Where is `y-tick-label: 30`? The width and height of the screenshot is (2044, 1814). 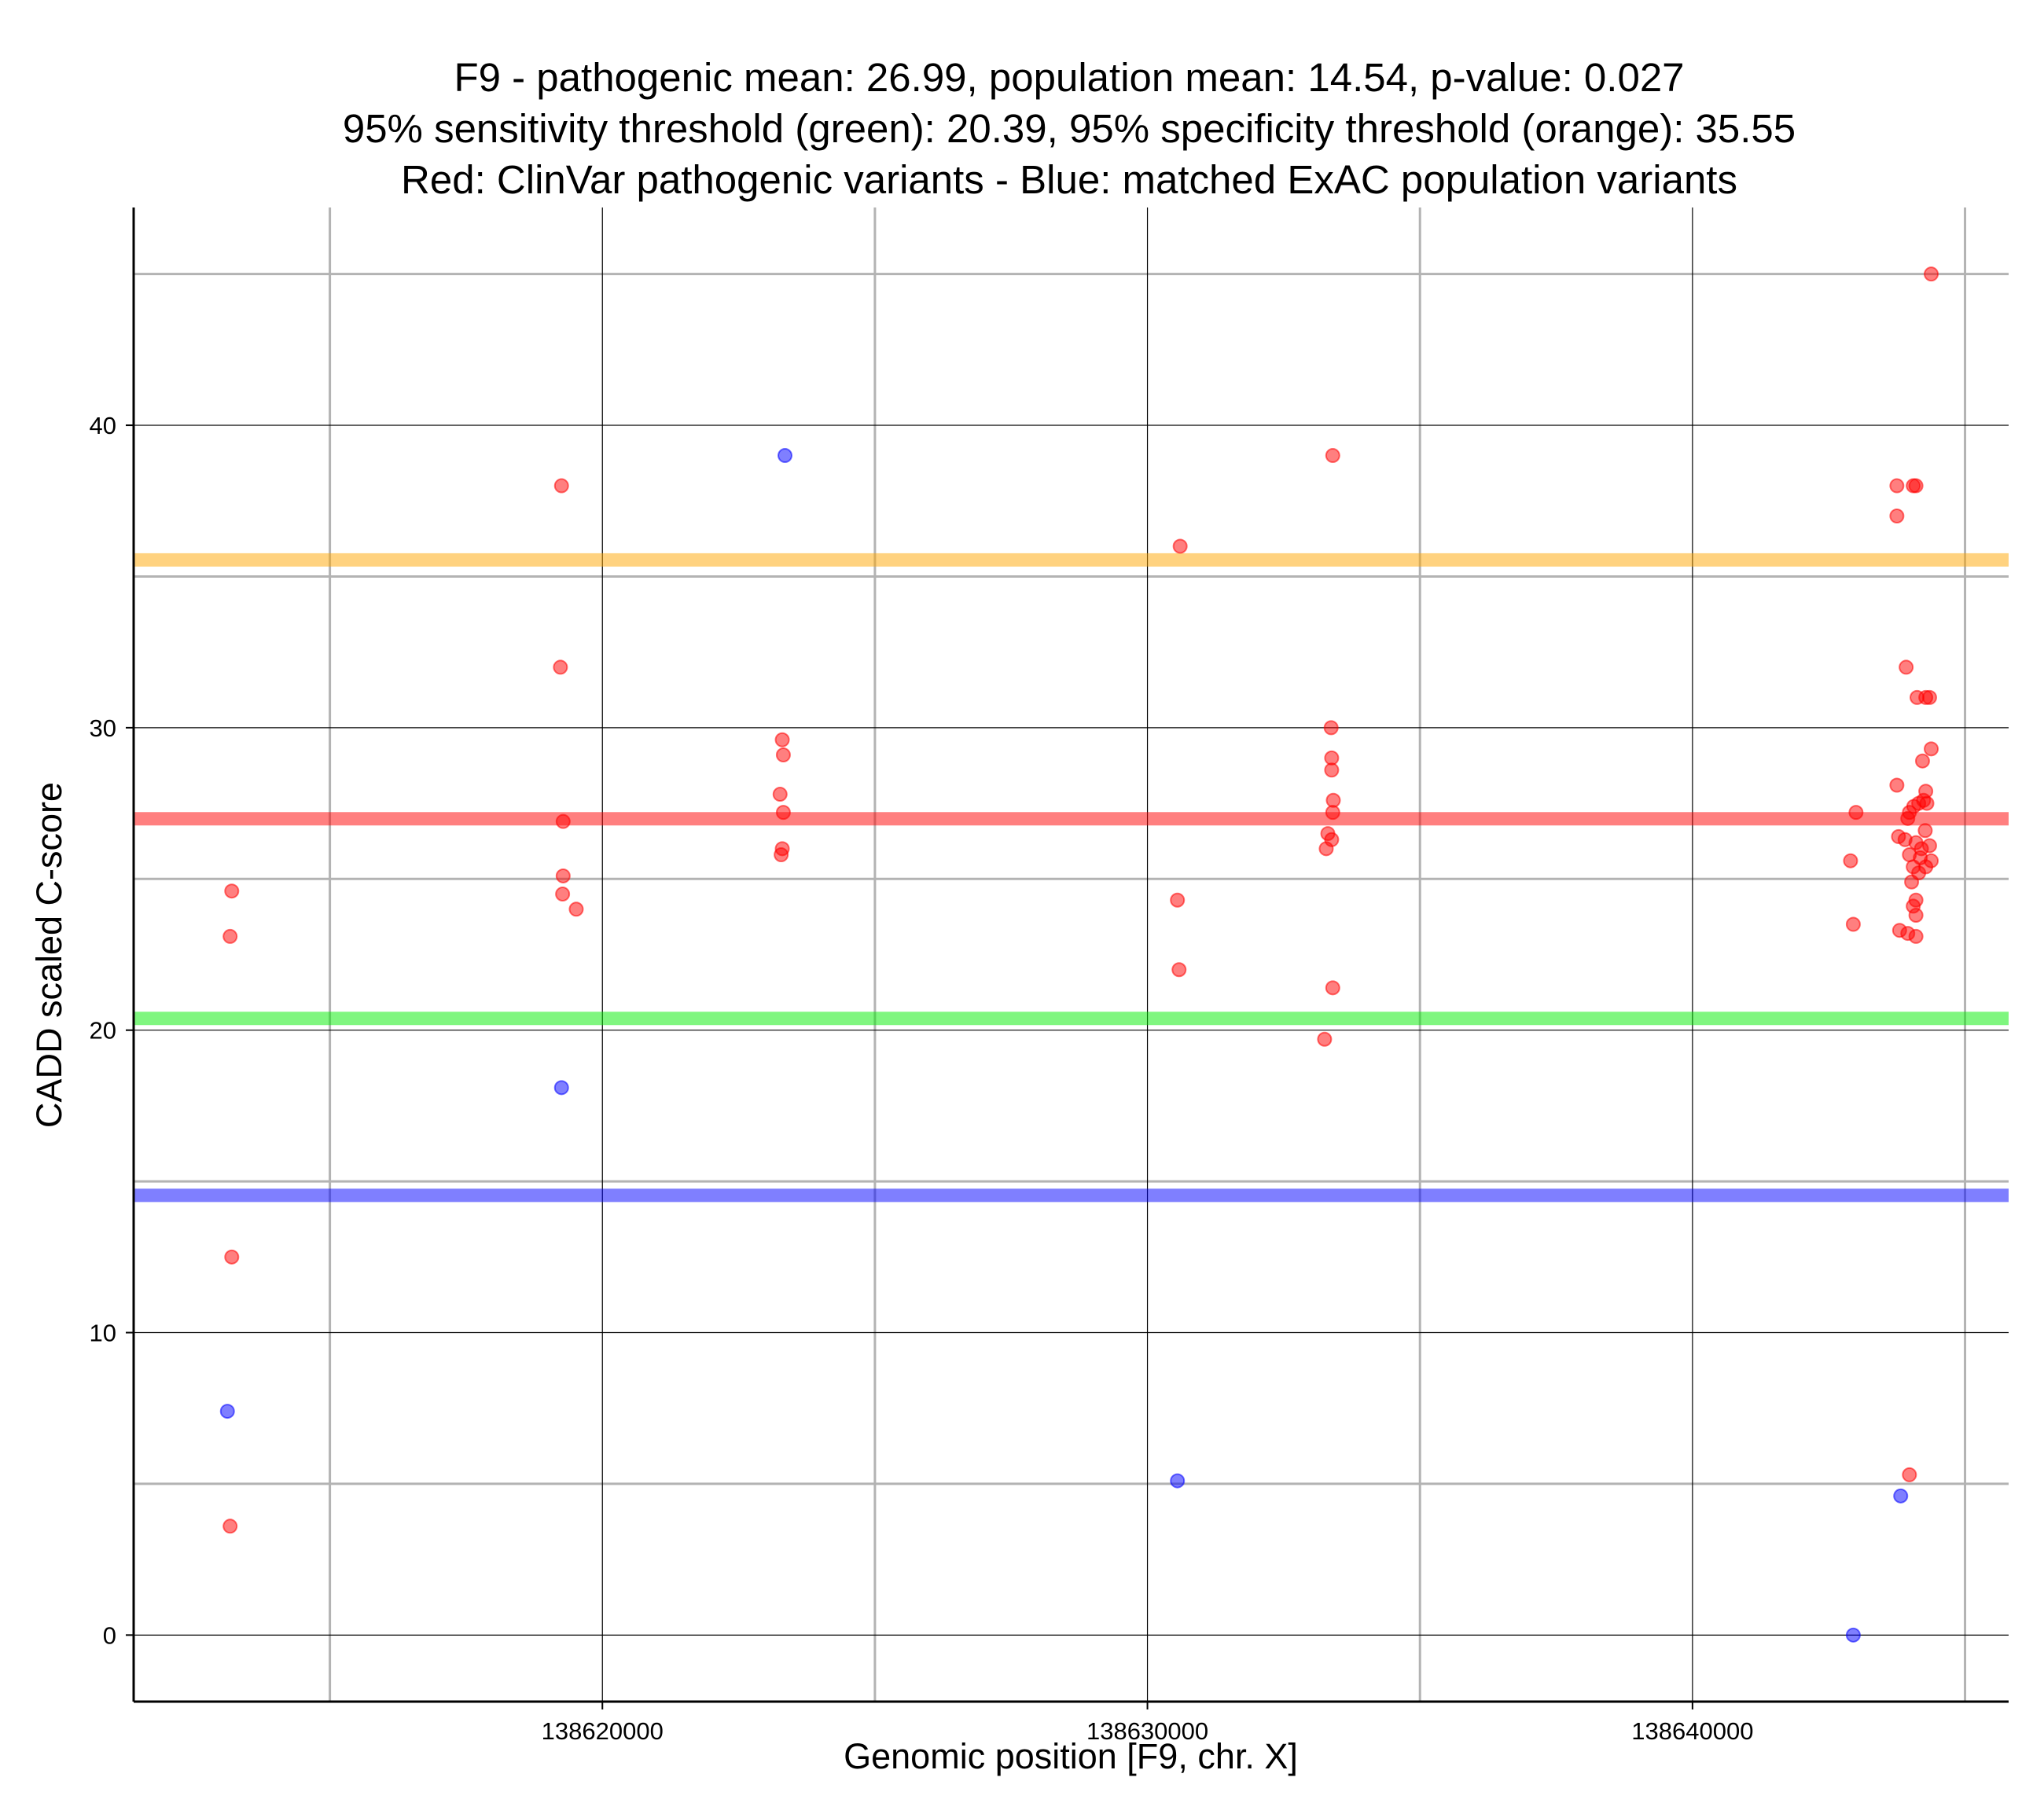
y-tick-label: 30 is located at coordinates (103, 728).